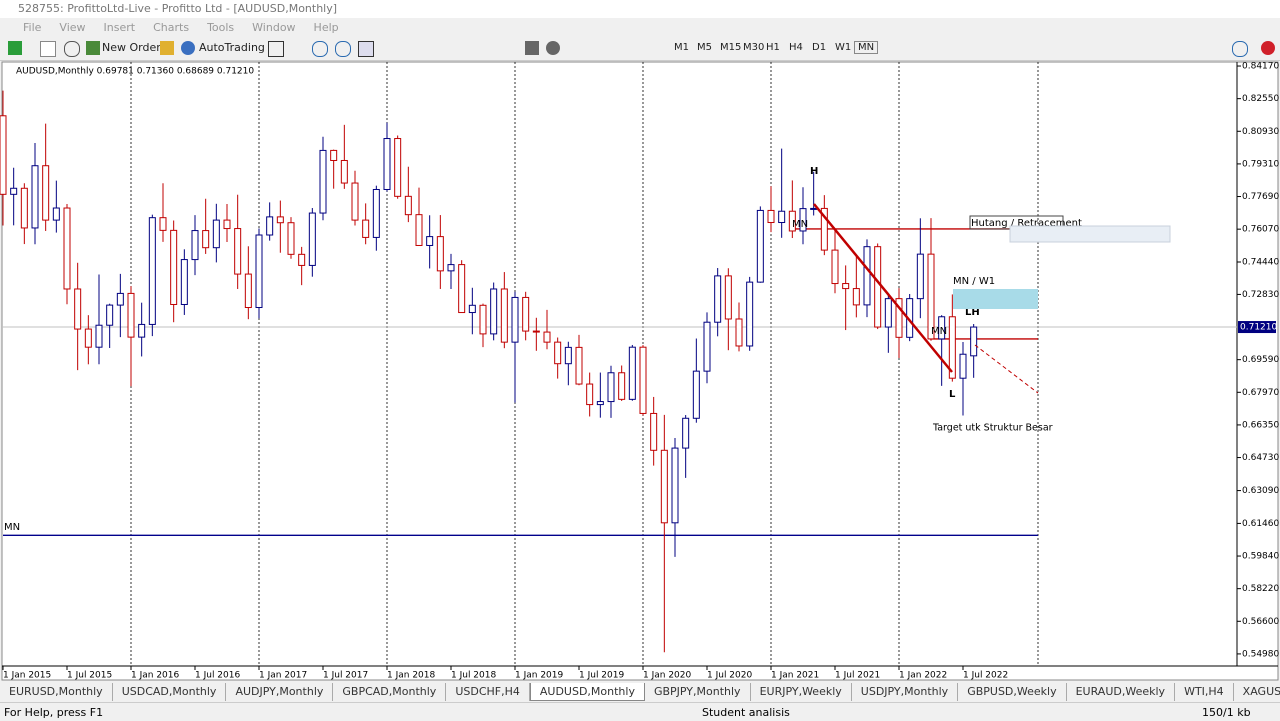 The width and height of the screenshot is (1280, 721). Describe the element at coordinates (843, 47) in the screenshot. I see `timeframe-button: W1` at that location.